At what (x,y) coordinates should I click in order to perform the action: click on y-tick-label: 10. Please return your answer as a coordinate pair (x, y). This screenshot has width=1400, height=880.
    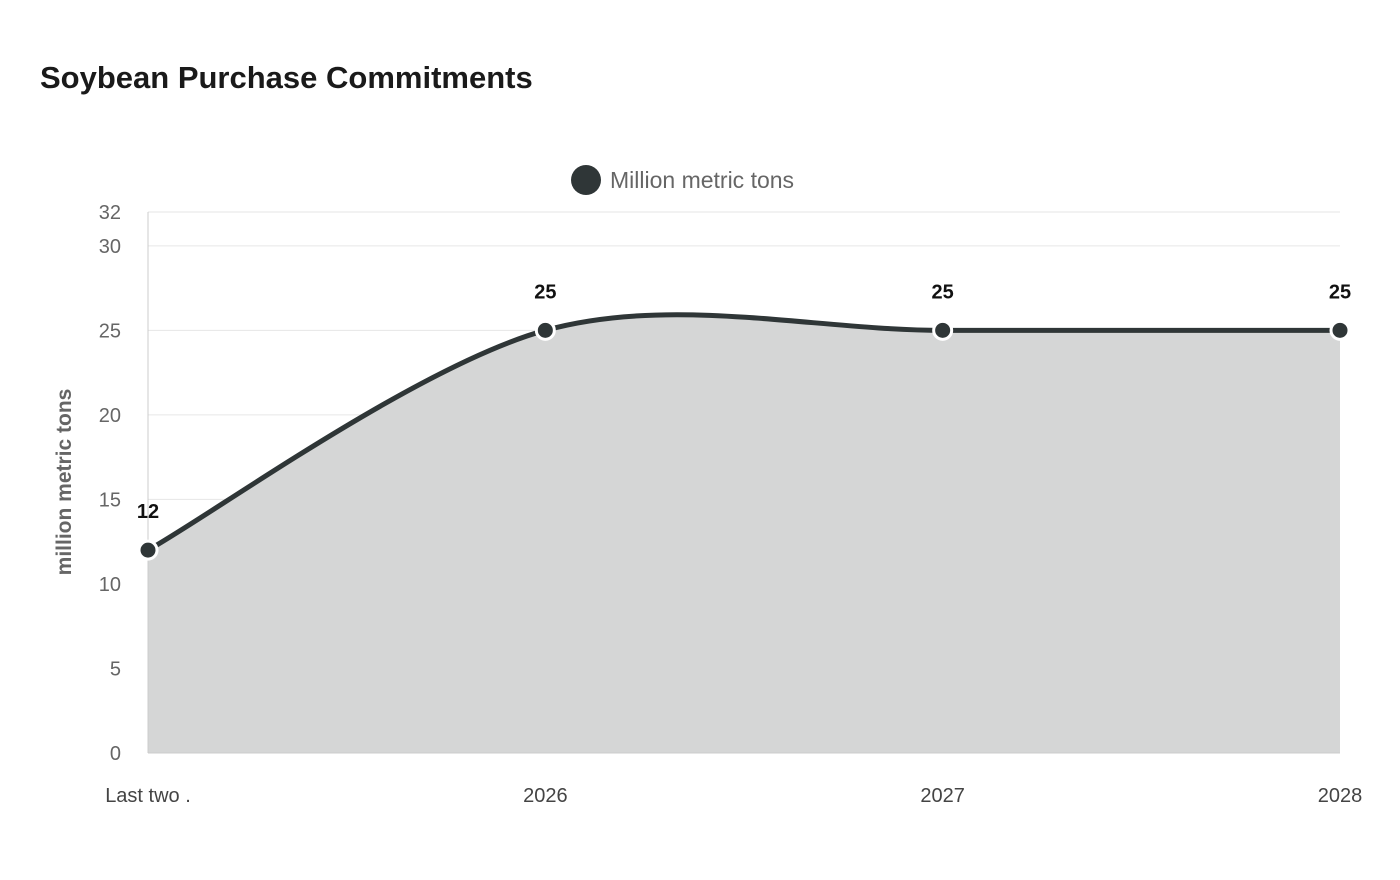
    Looking at the image, I should click on (110, 585).